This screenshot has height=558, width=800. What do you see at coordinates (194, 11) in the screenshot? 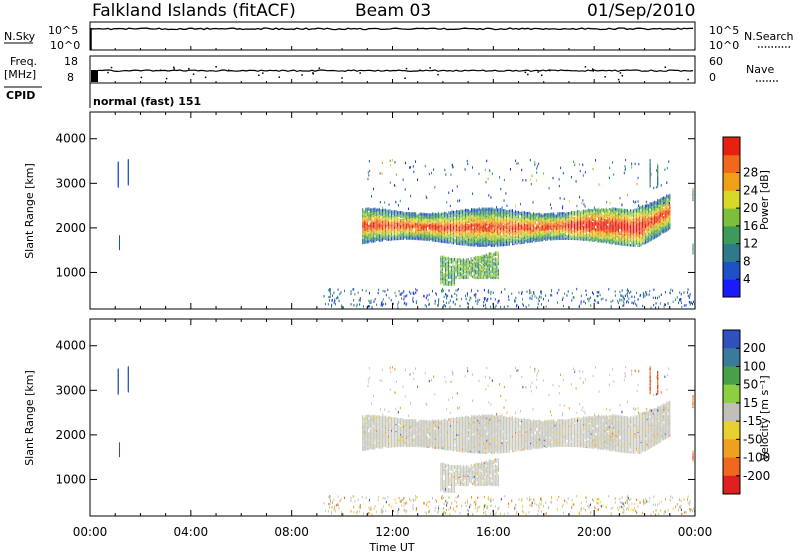
I see `plot-title: Falkland Islands (fitACF)` at bounding box center [194, 11].